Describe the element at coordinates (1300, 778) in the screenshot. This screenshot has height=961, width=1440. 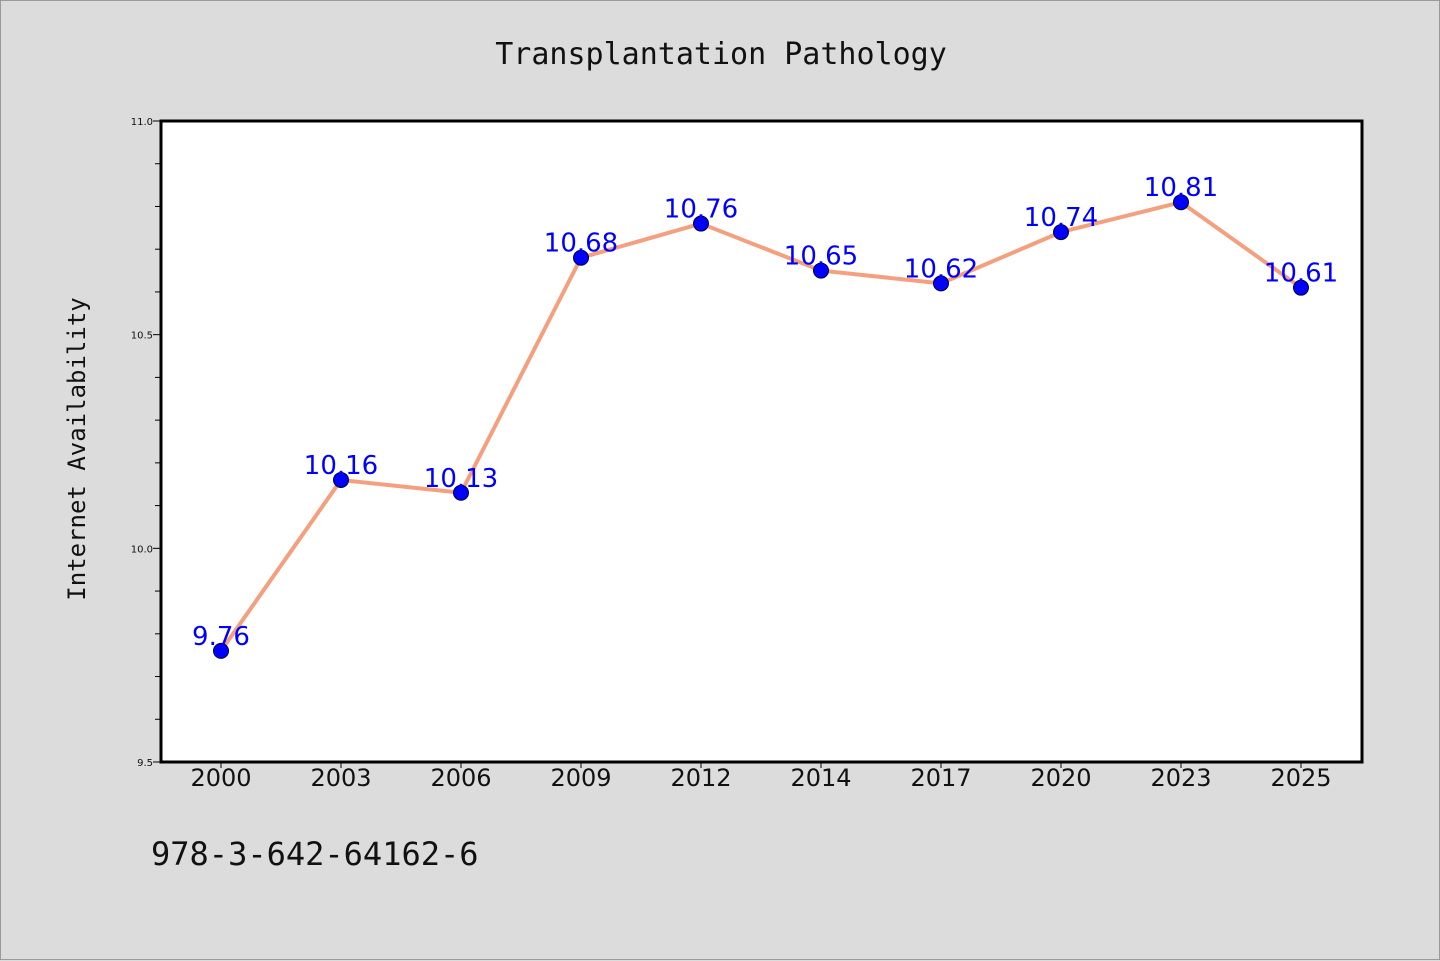
I see `x-tick-label: 2025` at that location.